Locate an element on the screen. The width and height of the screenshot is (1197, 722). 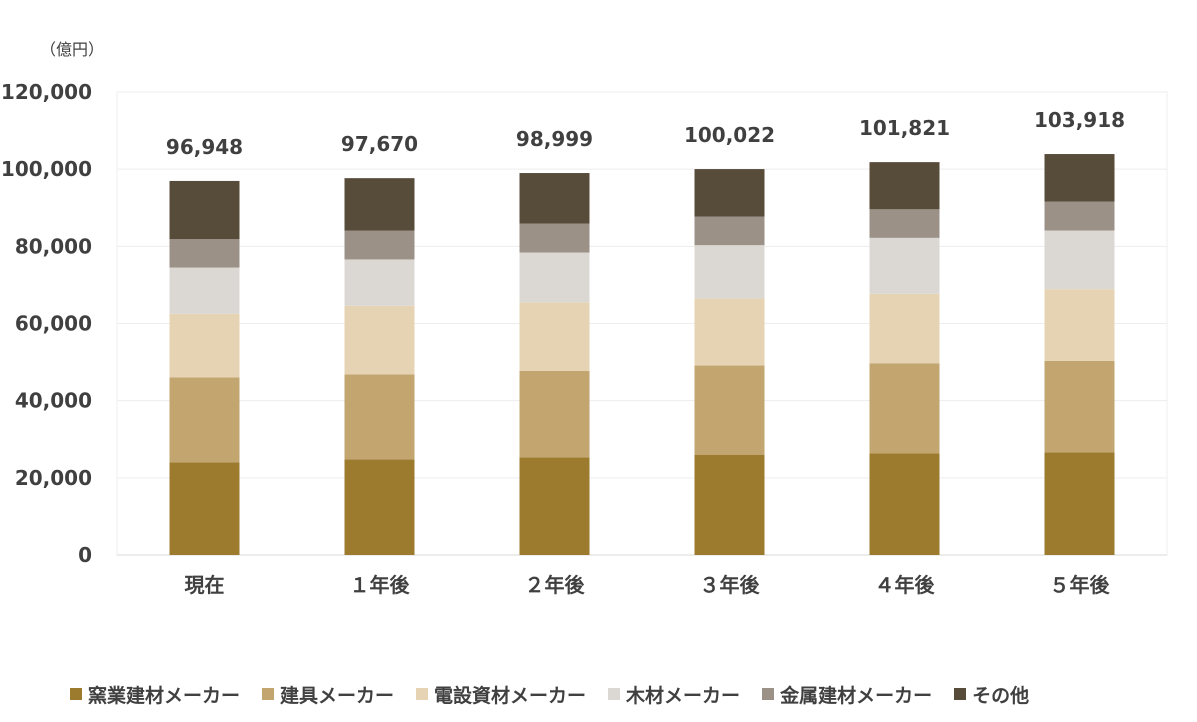
x-tick-label: ３年後 is located at coordinates (730, 585).